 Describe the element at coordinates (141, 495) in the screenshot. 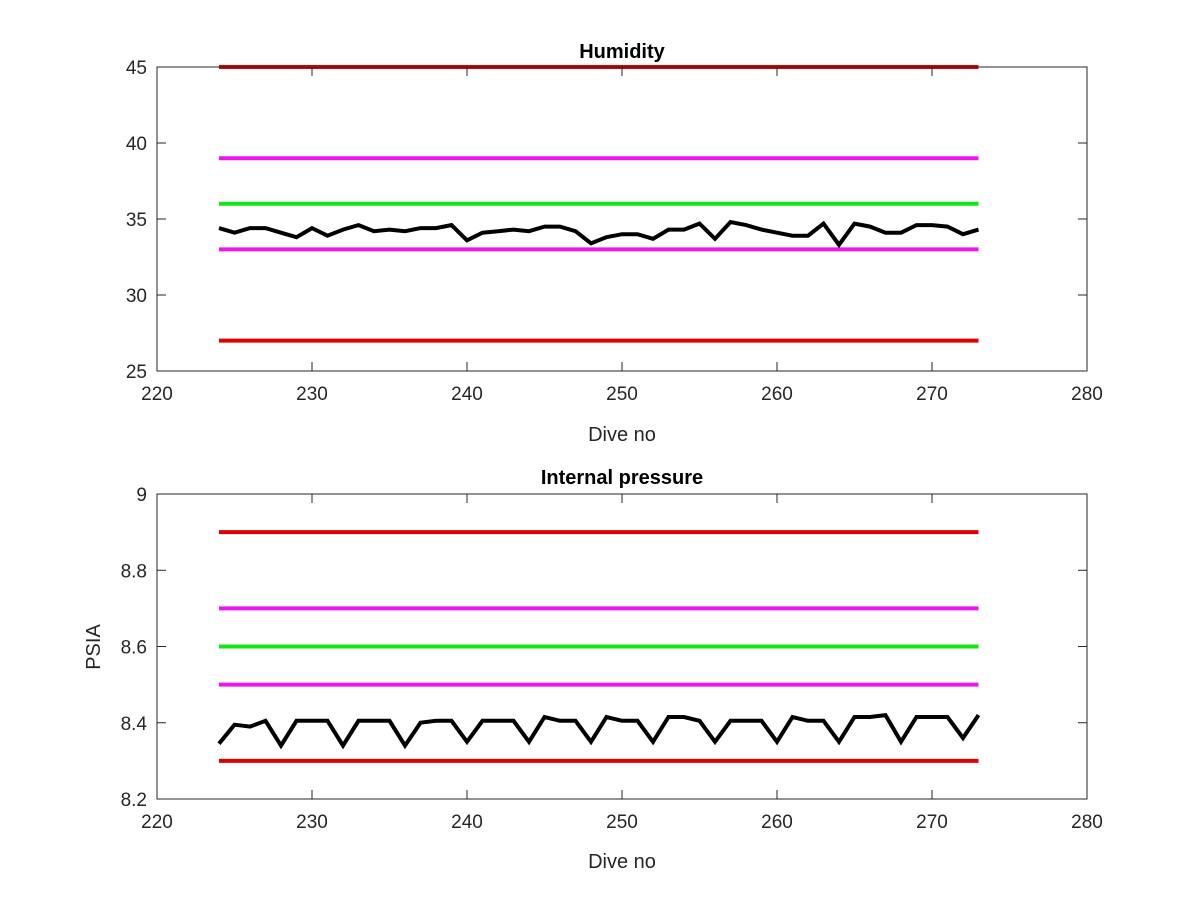

I see `pressure-y-tick-label: 9` at that location.